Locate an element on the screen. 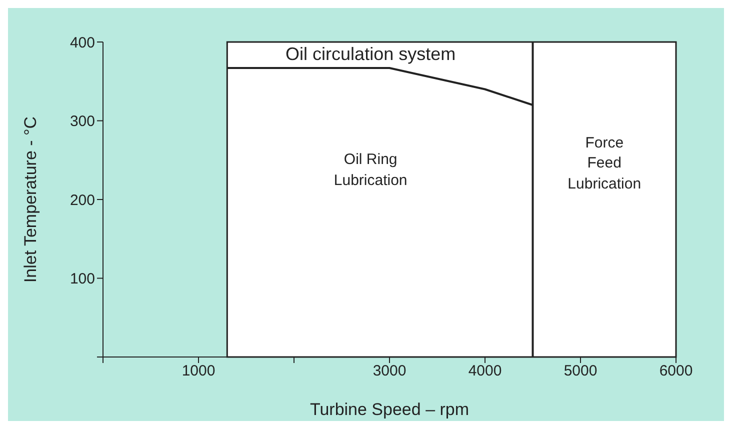 This screenshot has width=732, height=429. y-tick-label: 300 is located at coordinates (82, 121).